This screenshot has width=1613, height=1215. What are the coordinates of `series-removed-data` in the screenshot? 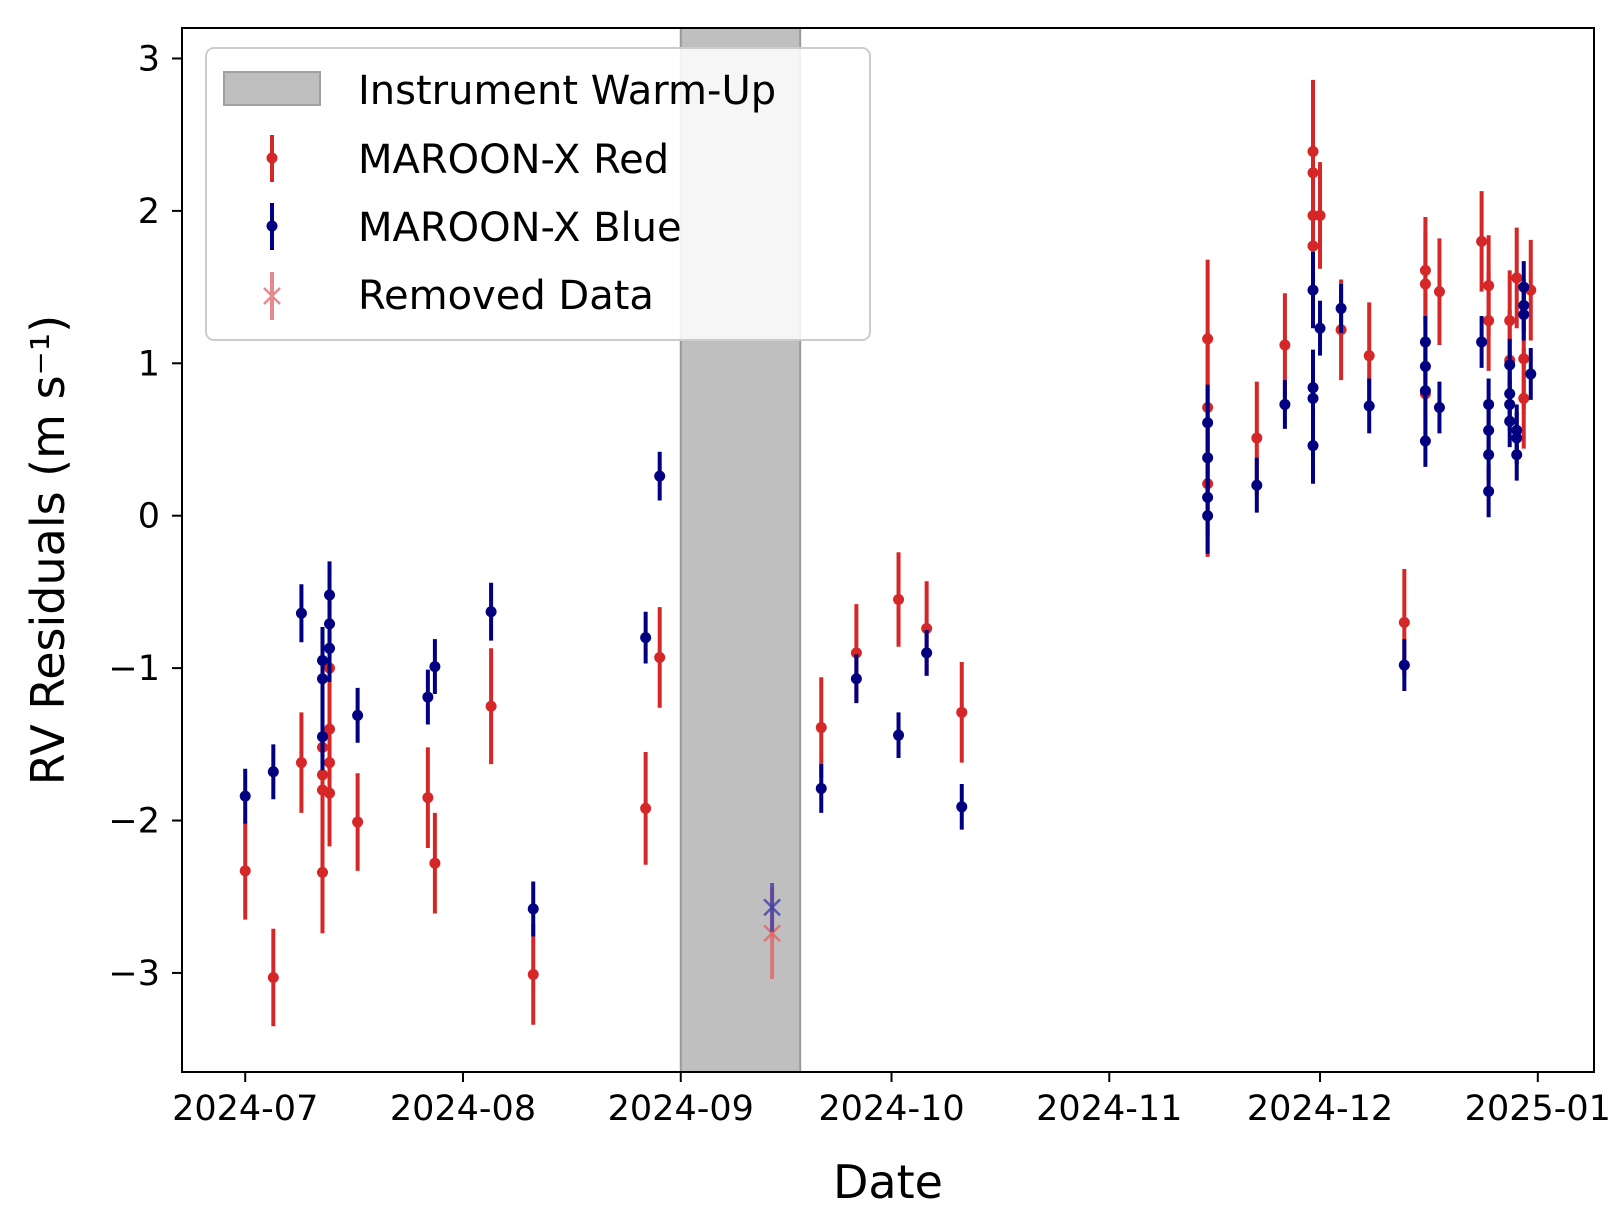 It's located at (772, 931).